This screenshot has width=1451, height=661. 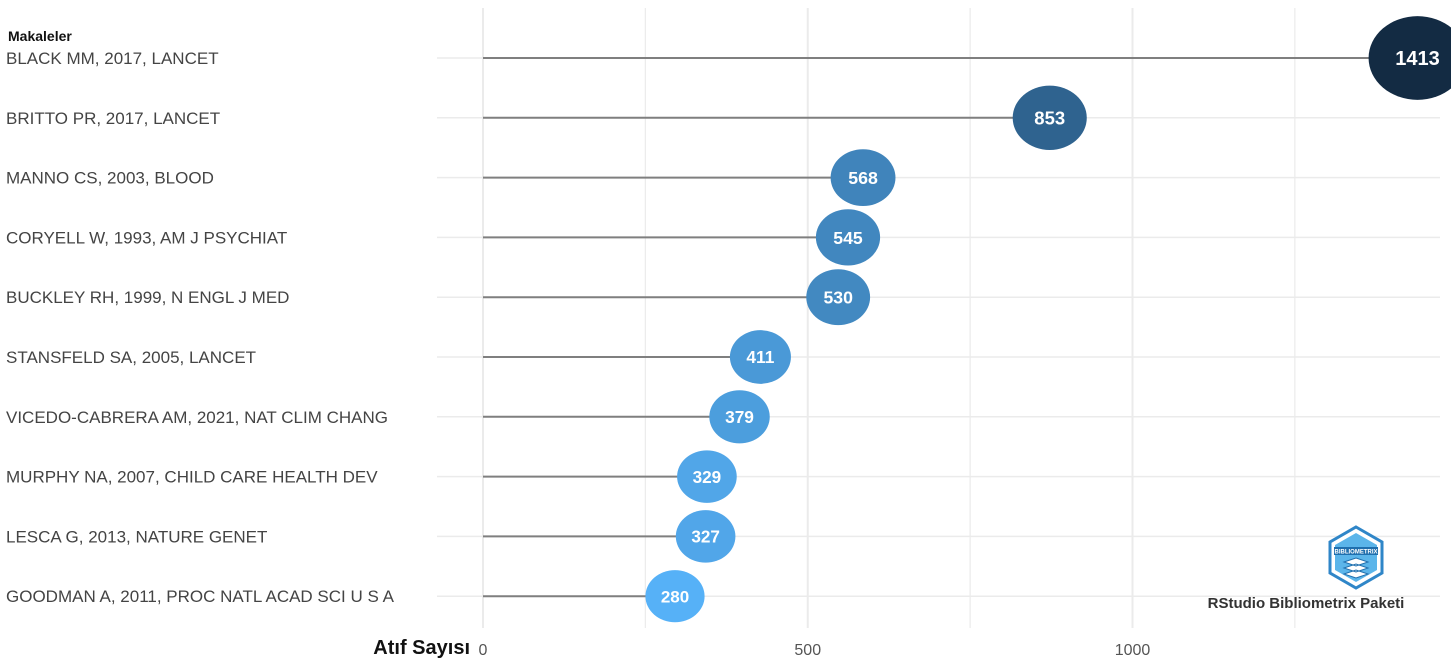 I want to click on logo-text: BIBLIOMETRIX, so click(x=1356, y=553).